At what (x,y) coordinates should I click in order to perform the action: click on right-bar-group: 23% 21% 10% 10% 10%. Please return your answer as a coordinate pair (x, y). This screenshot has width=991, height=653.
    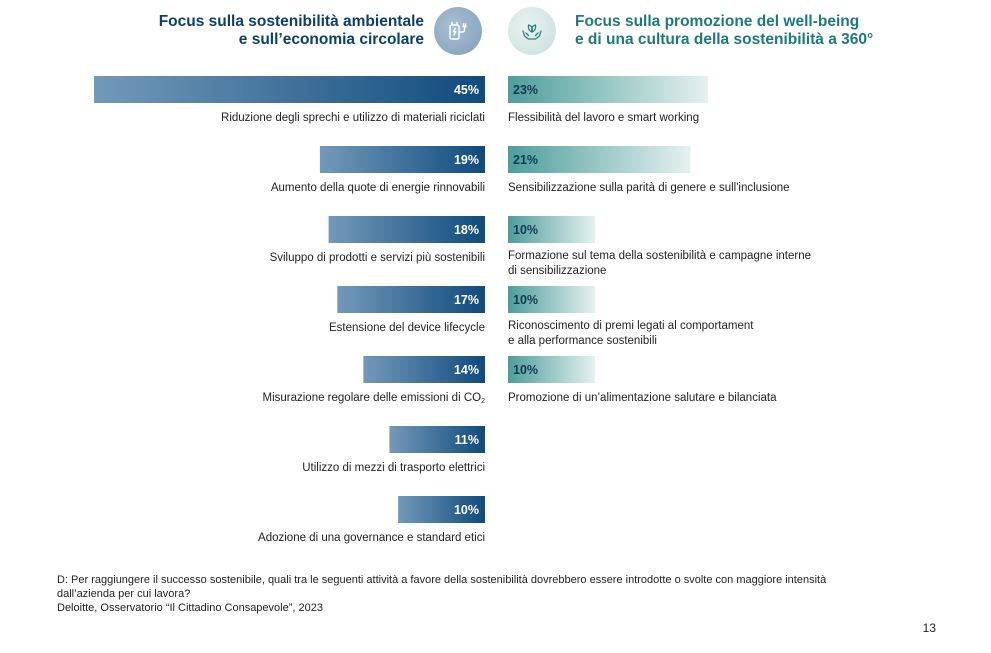
    Looking at the image, I should click on (608, 229).